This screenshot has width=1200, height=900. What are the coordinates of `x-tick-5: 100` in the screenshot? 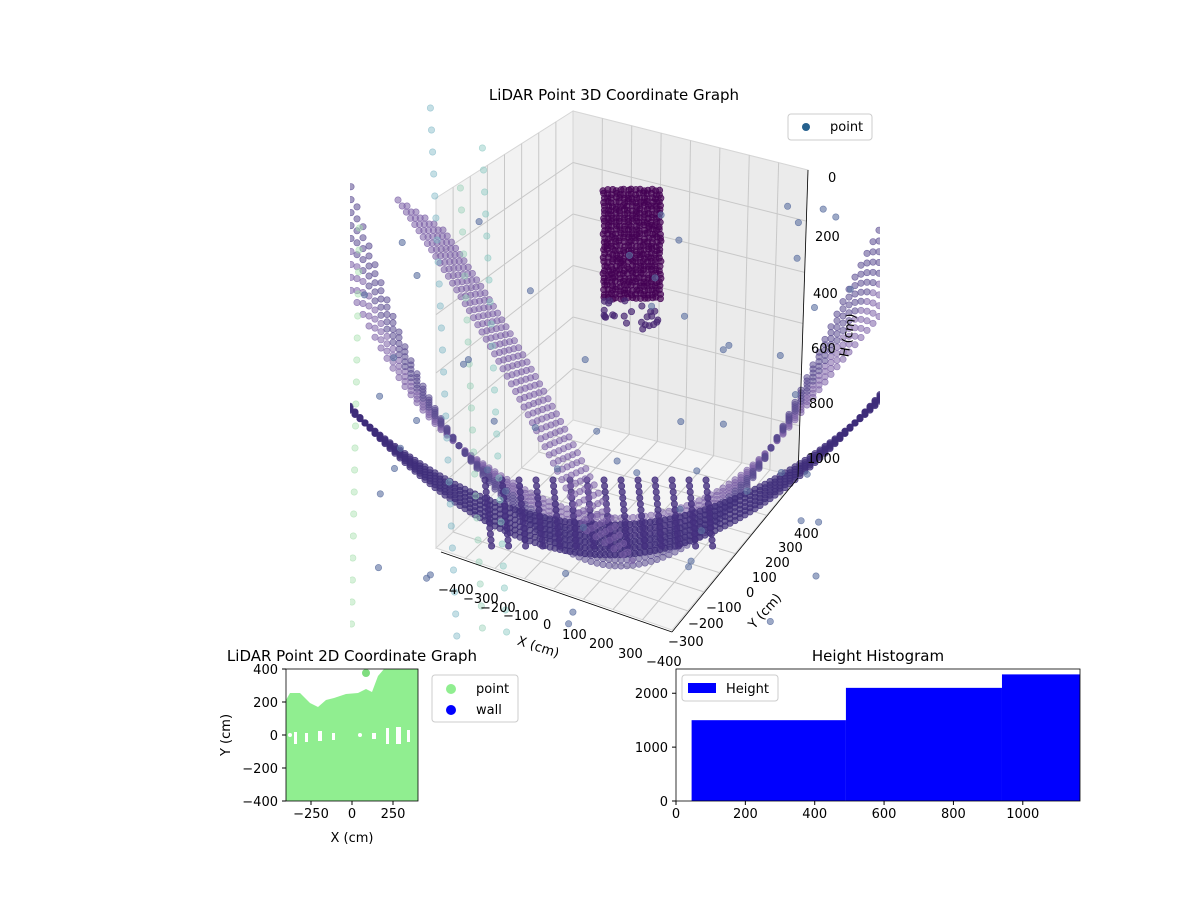 It's located at (574, 635).